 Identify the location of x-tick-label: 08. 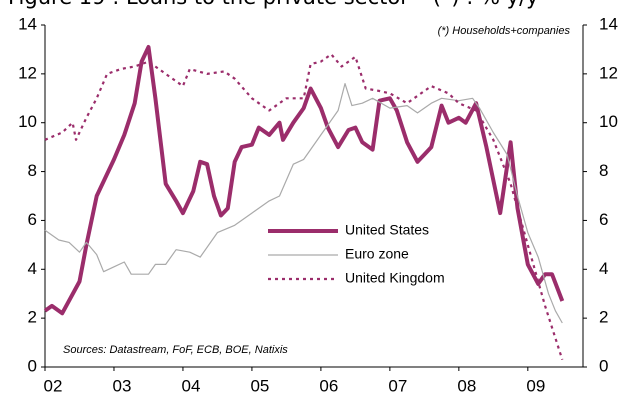
(466, 385).